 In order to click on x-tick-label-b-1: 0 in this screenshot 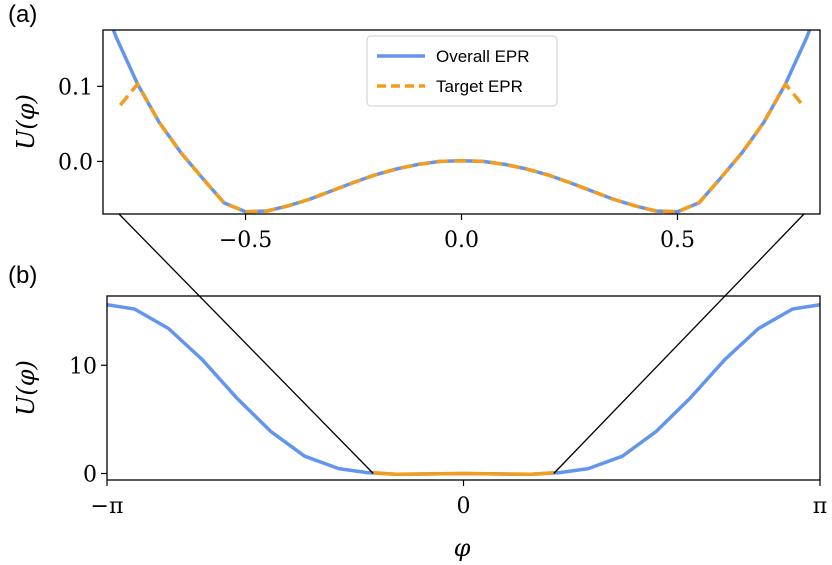, I will do `click(464, 506)`.